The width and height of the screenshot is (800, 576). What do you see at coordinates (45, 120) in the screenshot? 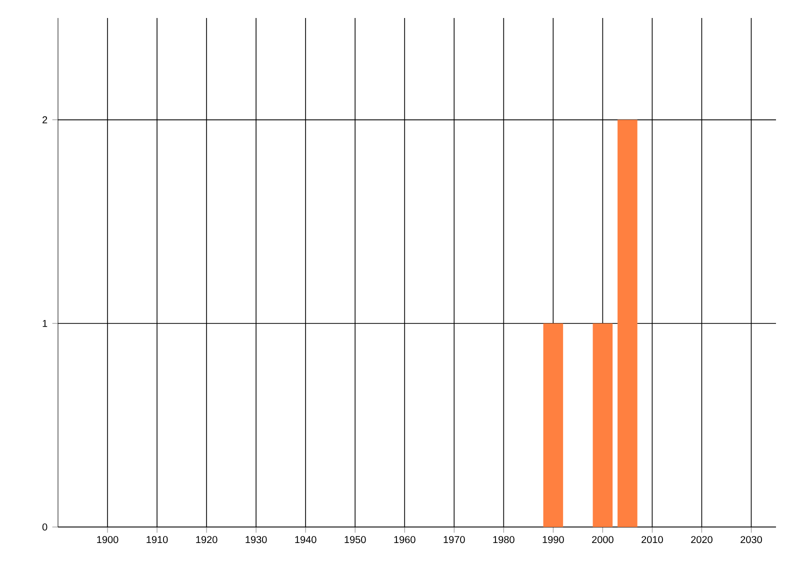
I see `y-tick-label: 2` at bounding box center [45, 120].